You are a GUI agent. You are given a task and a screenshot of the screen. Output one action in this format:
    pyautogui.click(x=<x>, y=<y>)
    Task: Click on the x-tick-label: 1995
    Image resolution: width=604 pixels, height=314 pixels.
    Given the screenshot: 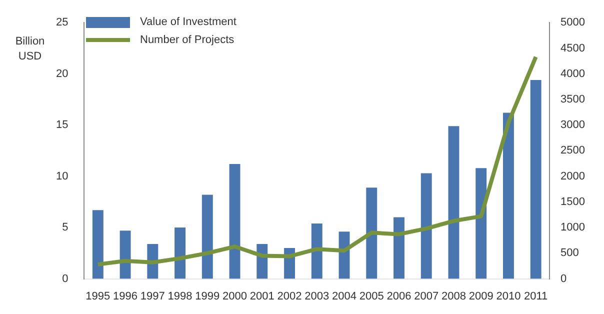 What is the action you would take?
    pyautogui.click(x=98, y=296)
    